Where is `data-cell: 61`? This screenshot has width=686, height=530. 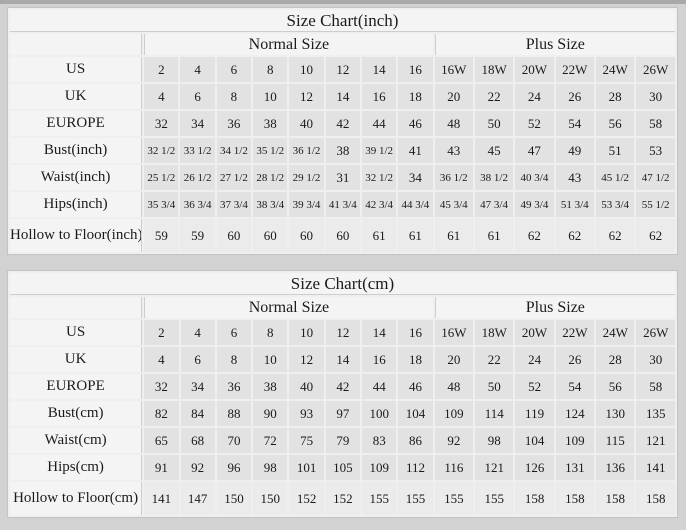
data-cell: 61 is located at coordinates (453, 235).